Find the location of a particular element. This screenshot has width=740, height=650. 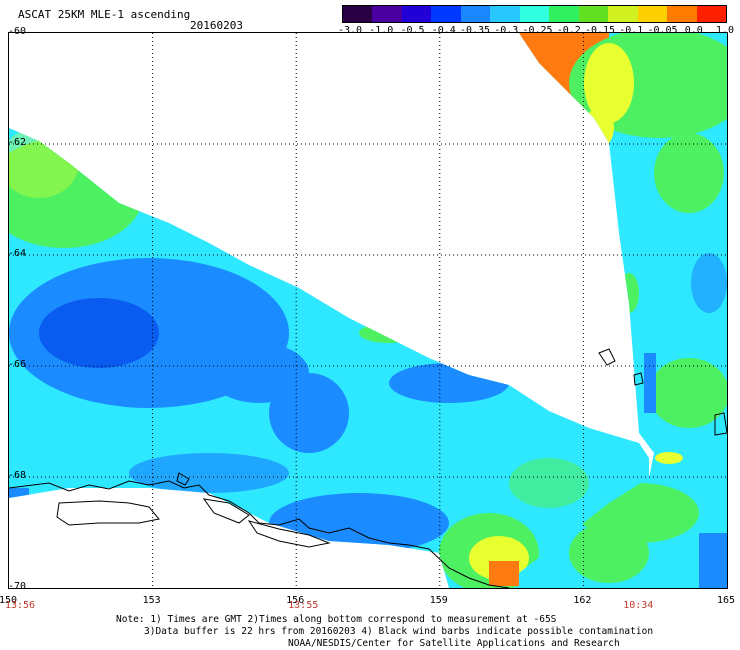

pass-time-label: 13:55 is located at coordinates (303, 605).